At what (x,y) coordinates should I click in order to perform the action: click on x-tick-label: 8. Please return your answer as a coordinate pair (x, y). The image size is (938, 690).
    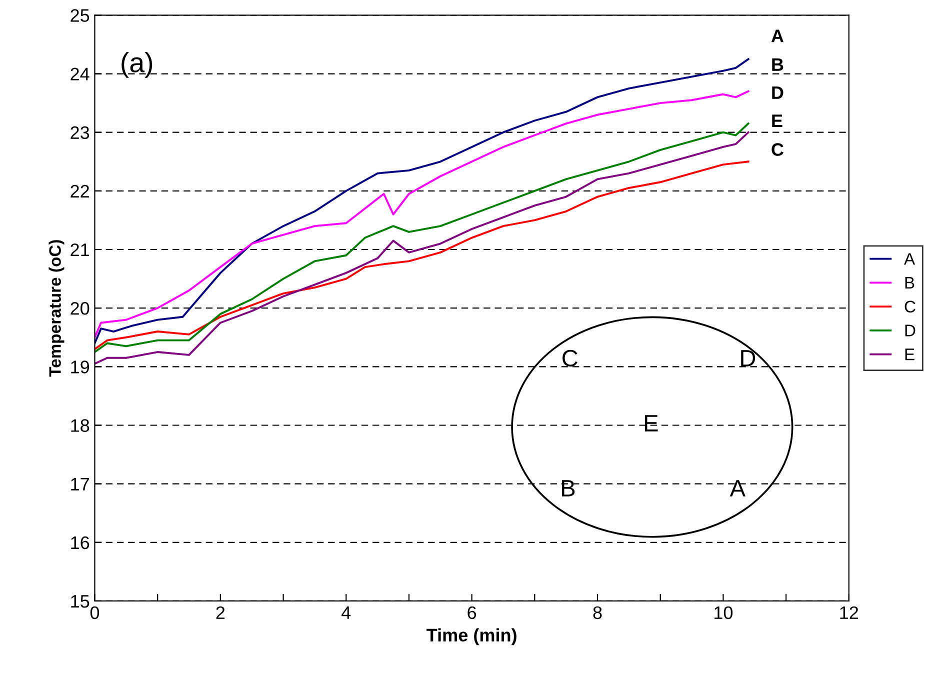
    Looking at the image, I should click on (597, 613).